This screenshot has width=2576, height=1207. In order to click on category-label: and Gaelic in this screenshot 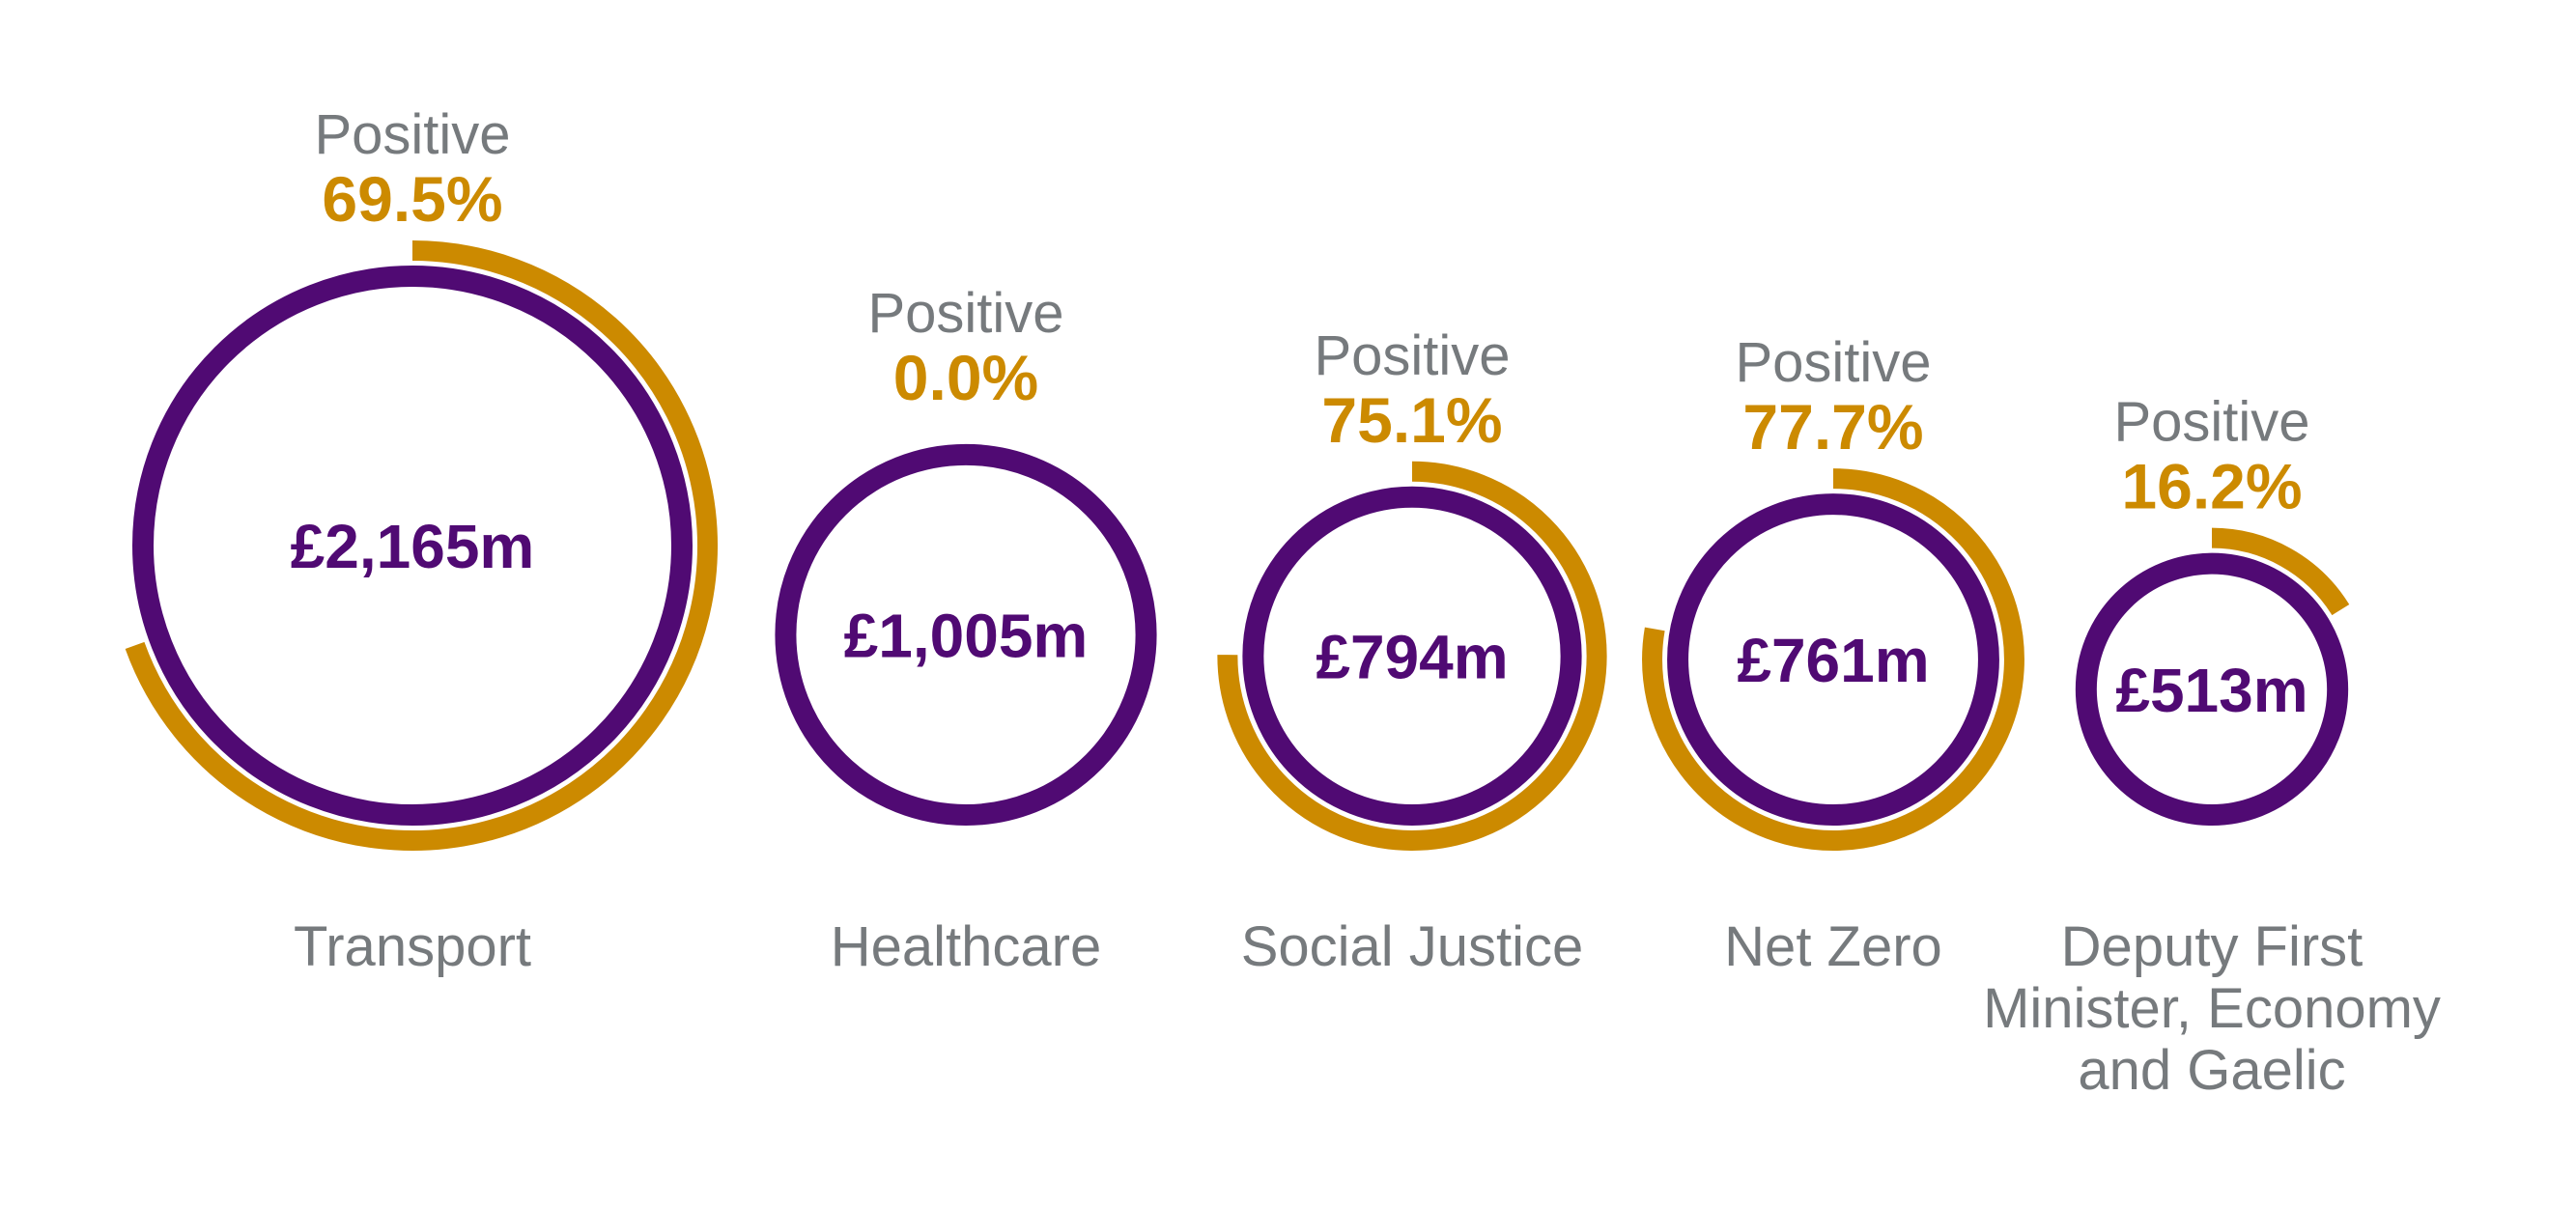, I will do `click(2211, 1071)`.